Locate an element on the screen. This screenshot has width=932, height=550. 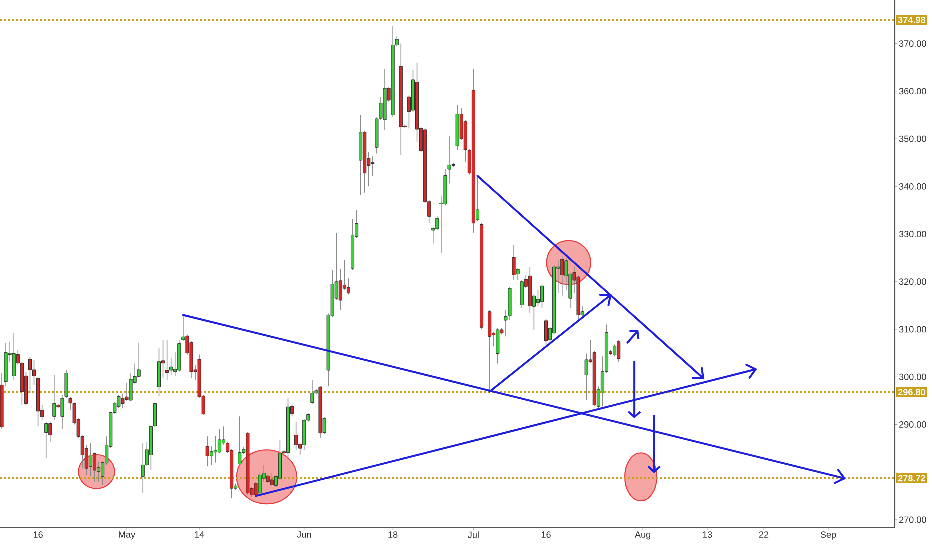
y-tick-label: 320.00 is located at coordinates (912, 282).